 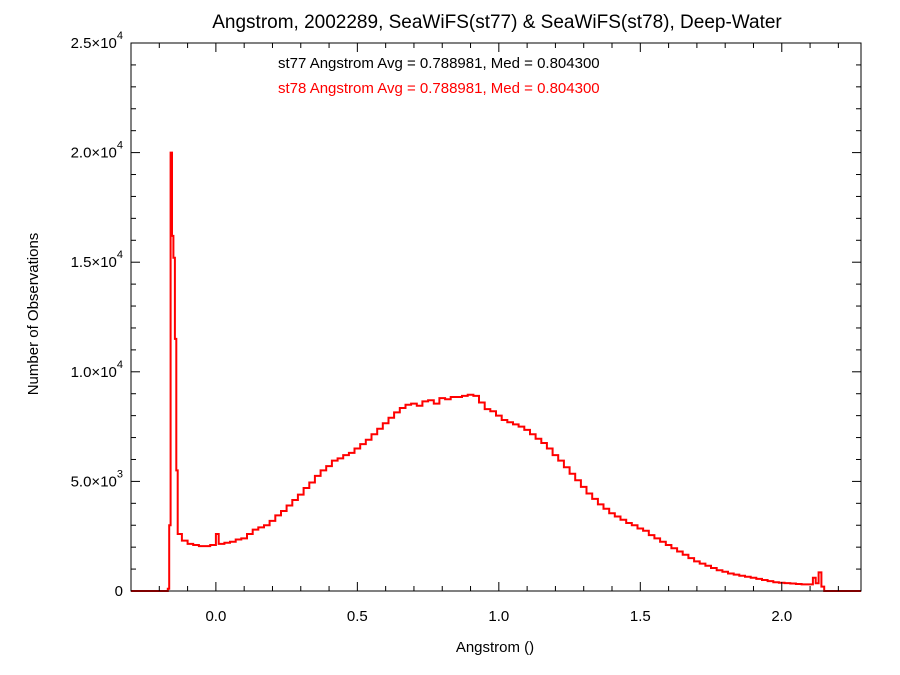 I want to click on y-tick-label-5: 2.5×10⁴, so click(x=97, y=41).